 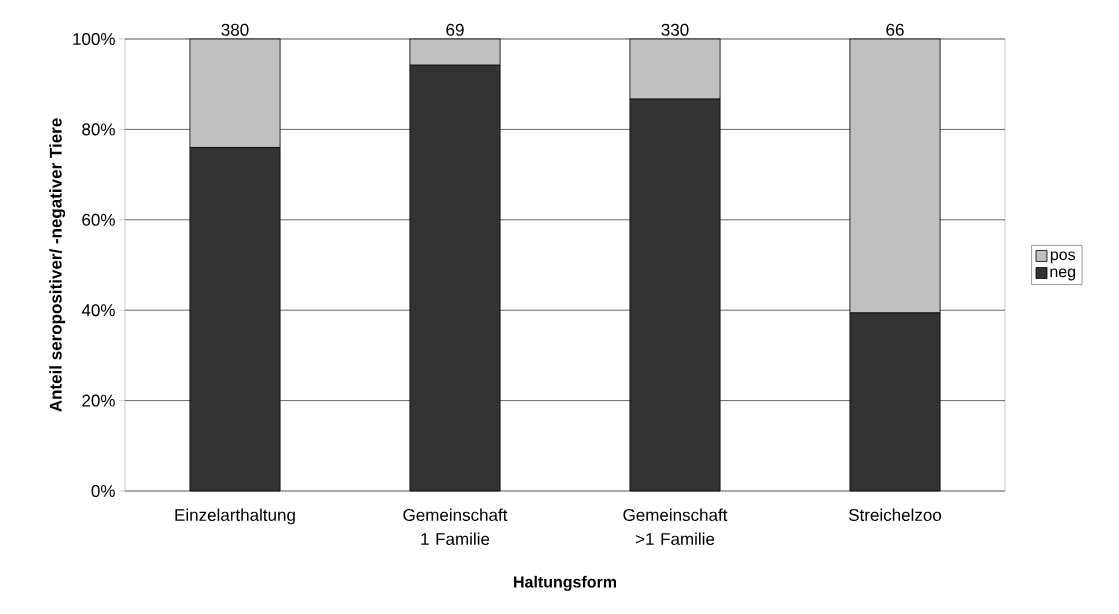 I want to click on annotation: 330, so click(x=675, y=29).